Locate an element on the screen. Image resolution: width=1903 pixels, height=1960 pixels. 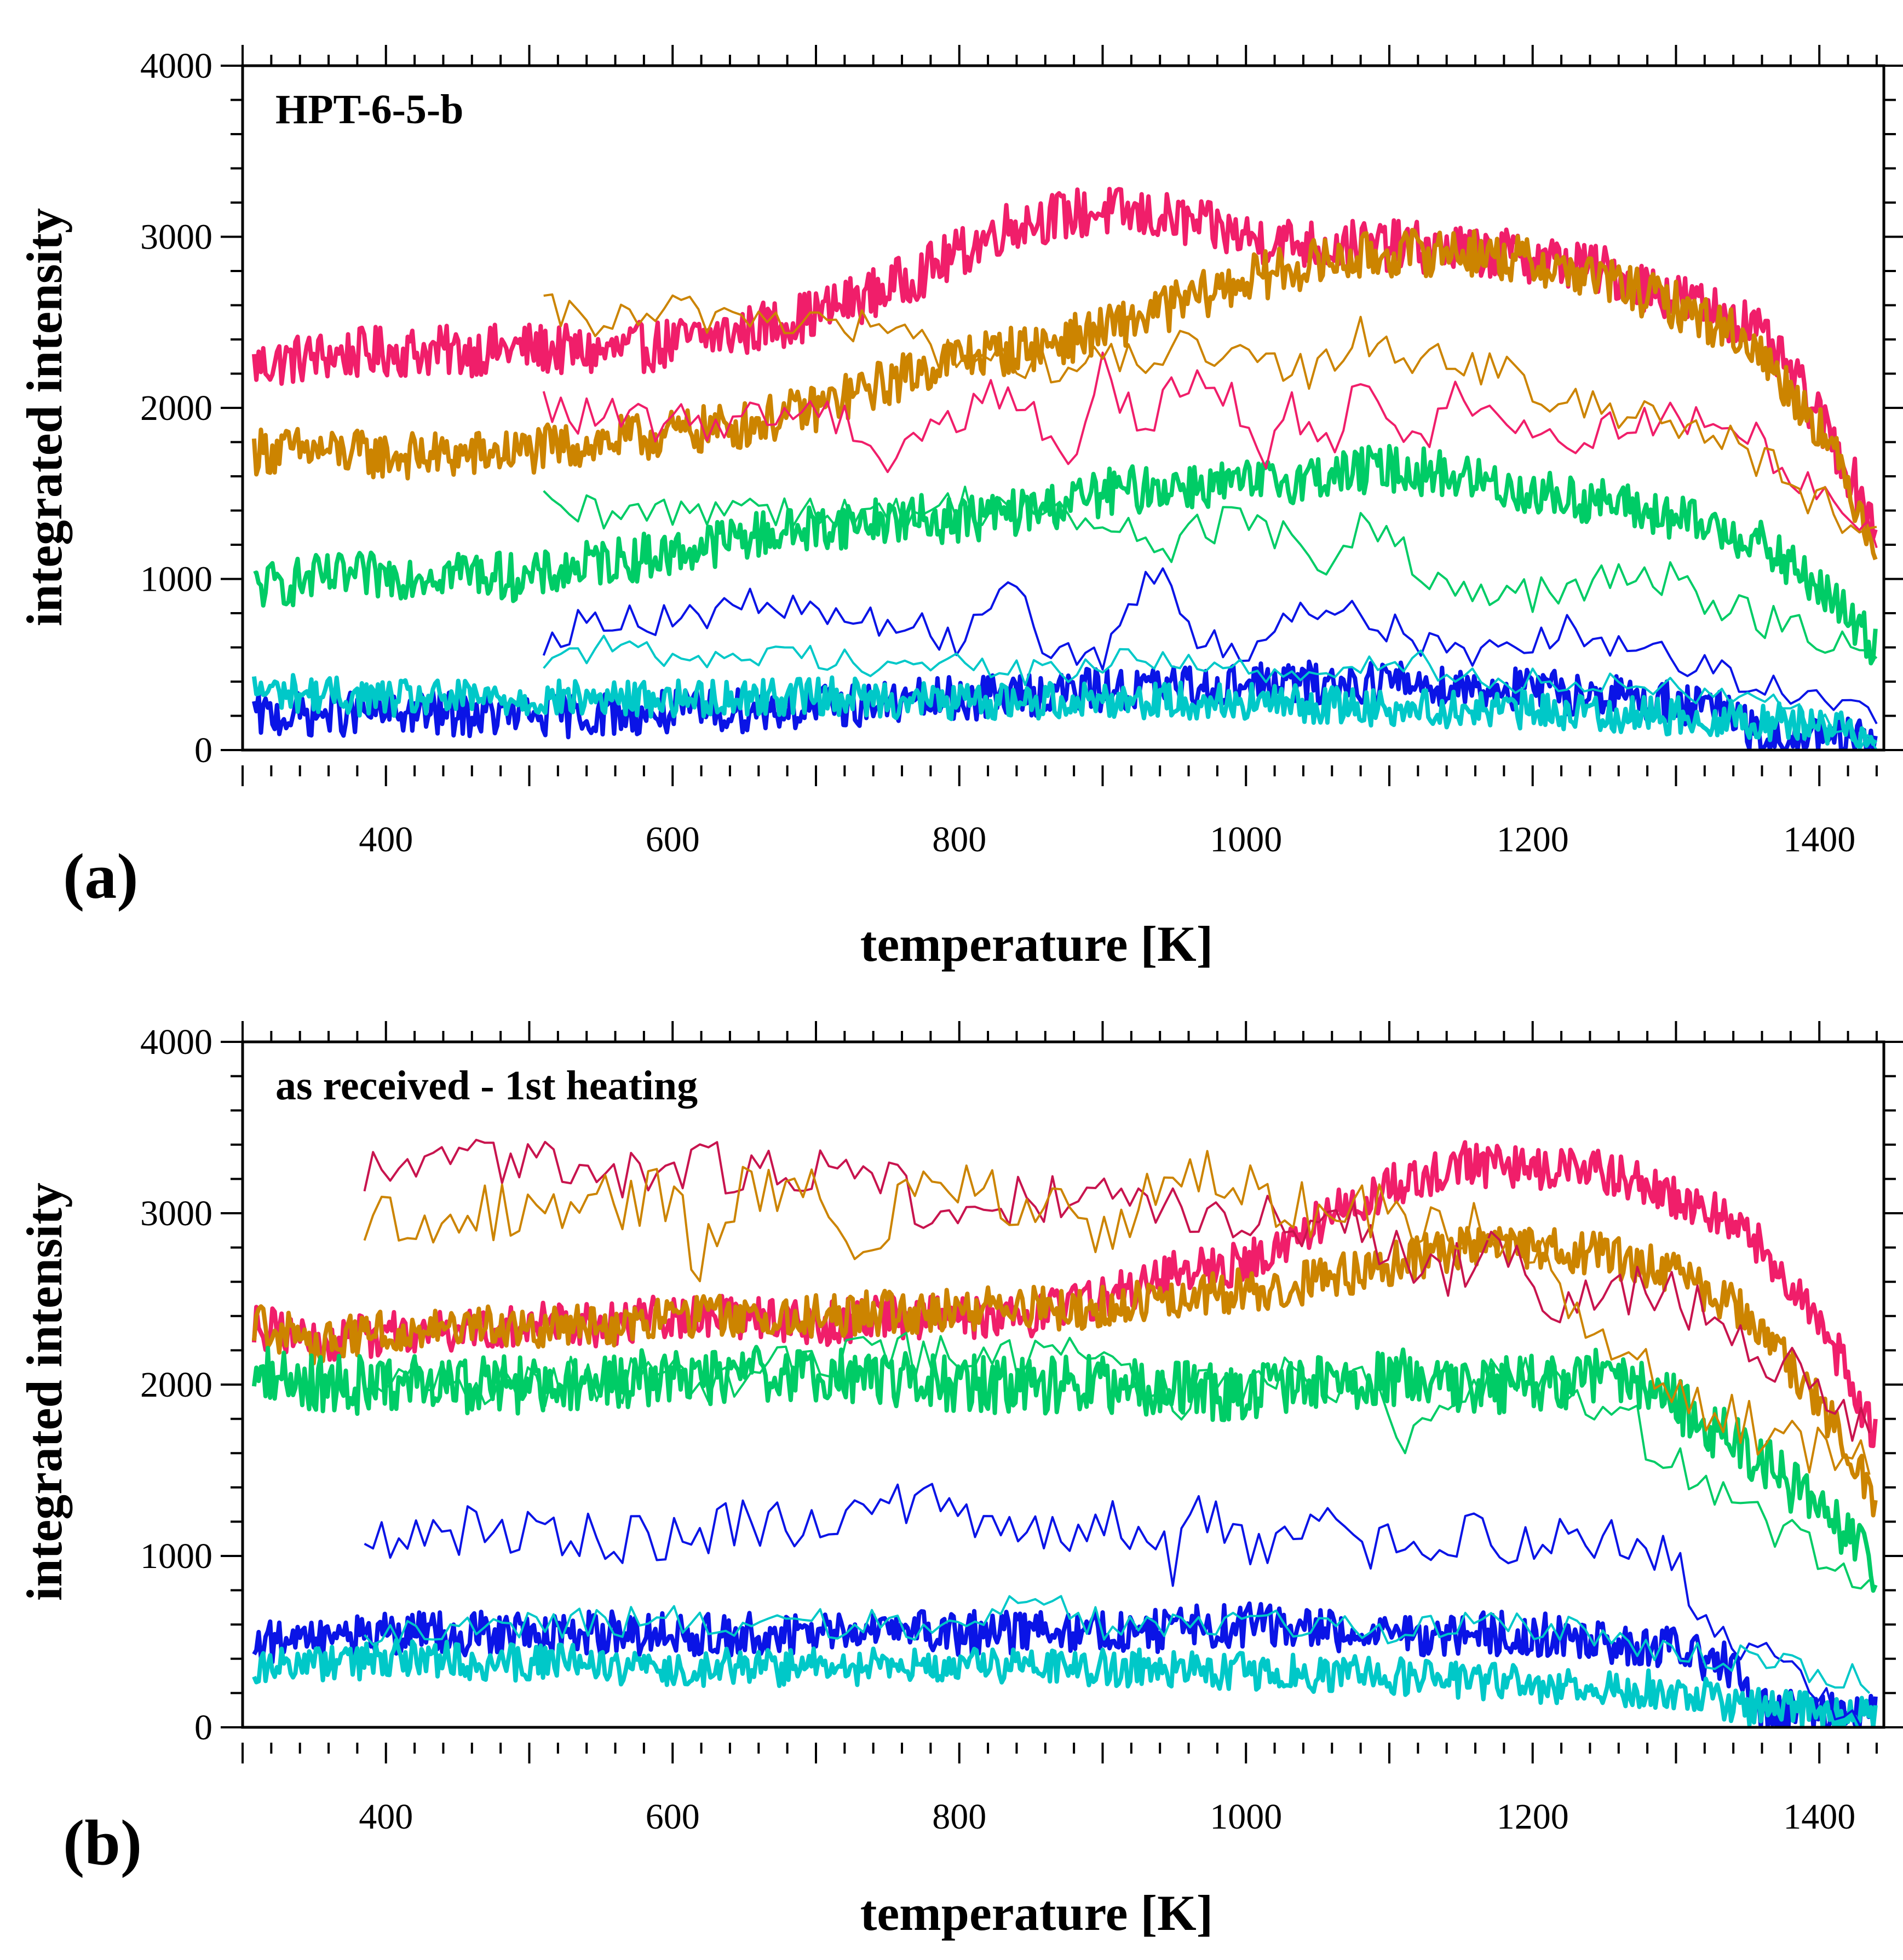
series-line-a-green-cooling is located at coordinates (1210, 572).